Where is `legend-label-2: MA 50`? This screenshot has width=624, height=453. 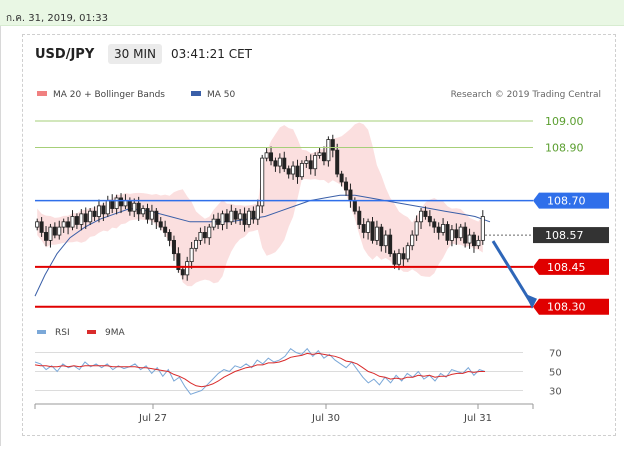
legend-label-2: MA 50 is located at coordinates (221, 95).